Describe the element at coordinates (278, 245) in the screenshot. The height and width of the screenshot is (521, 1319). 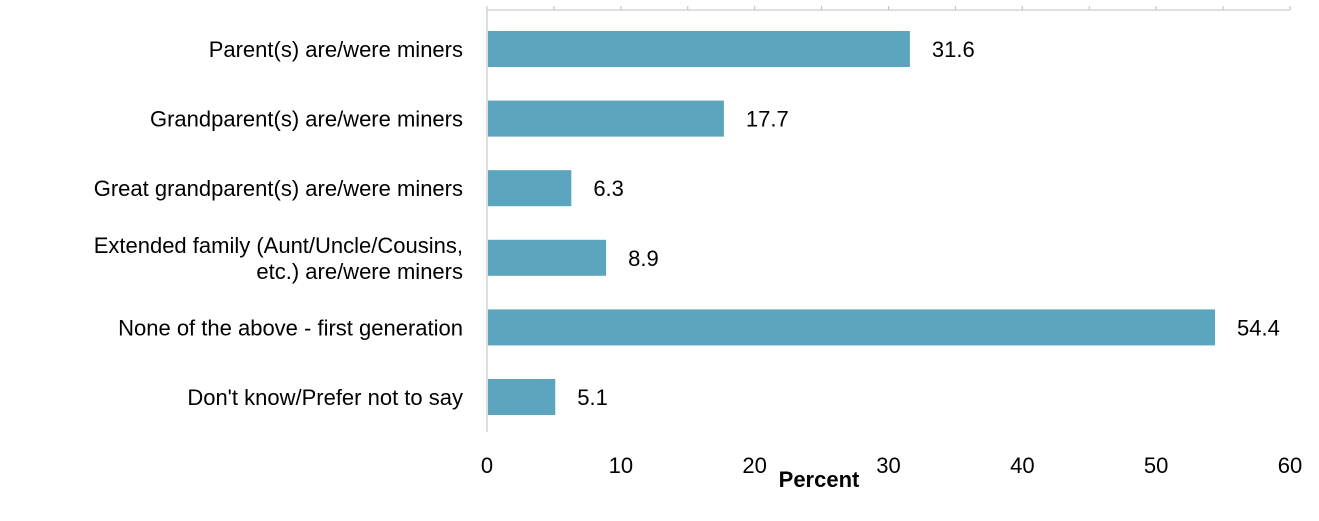
I see `category-label: Extended family (Aunt/Uncle/Cousins,` at that location.